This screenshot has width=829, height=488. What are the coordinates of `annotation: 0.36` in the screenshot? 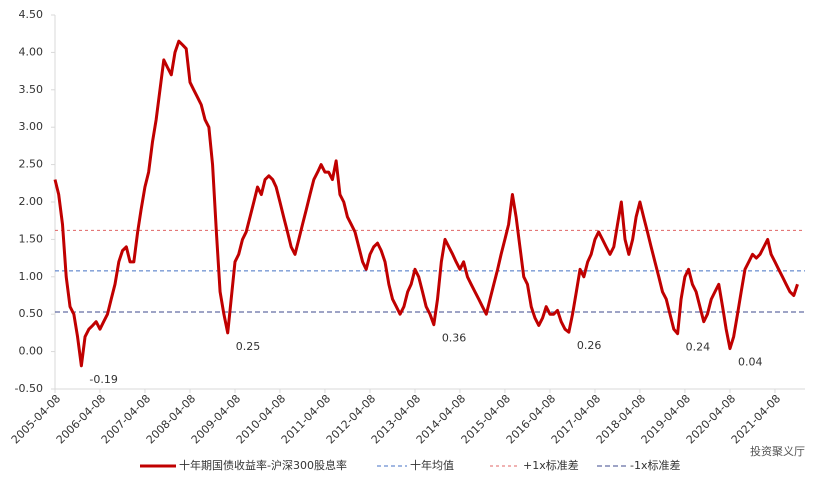 It's located at (454, 338).